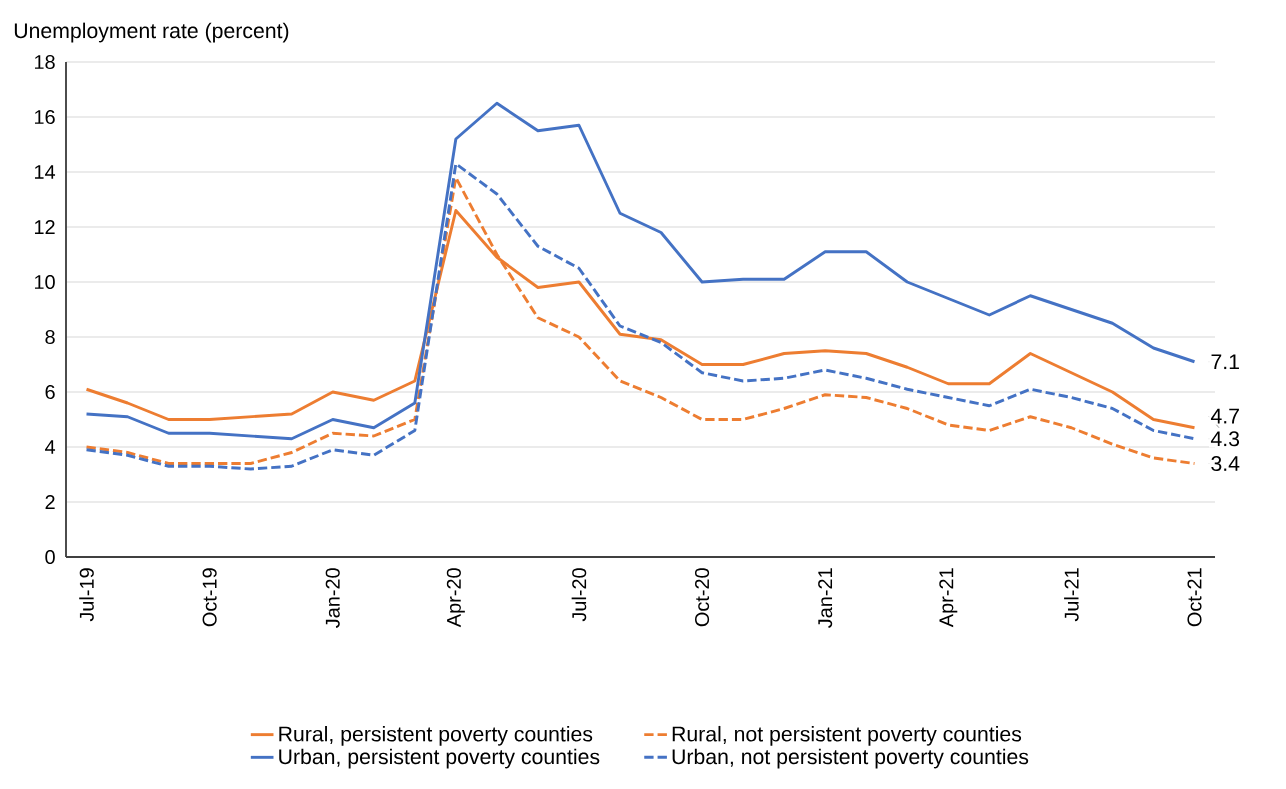 The height and width of the screenshot is (789, 1286). Describe the element at coordinates (948, 598) in the screenshot. I see `x-tick-label: Apr-21` at that location.